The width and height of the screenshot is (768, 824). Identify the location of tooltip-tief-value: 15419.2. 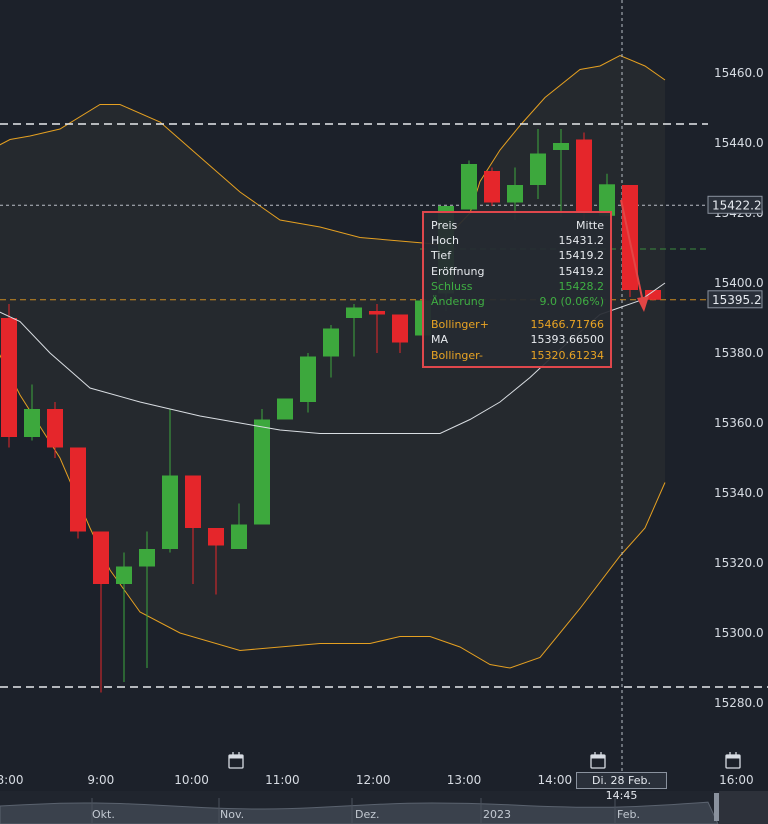
(581, 256).